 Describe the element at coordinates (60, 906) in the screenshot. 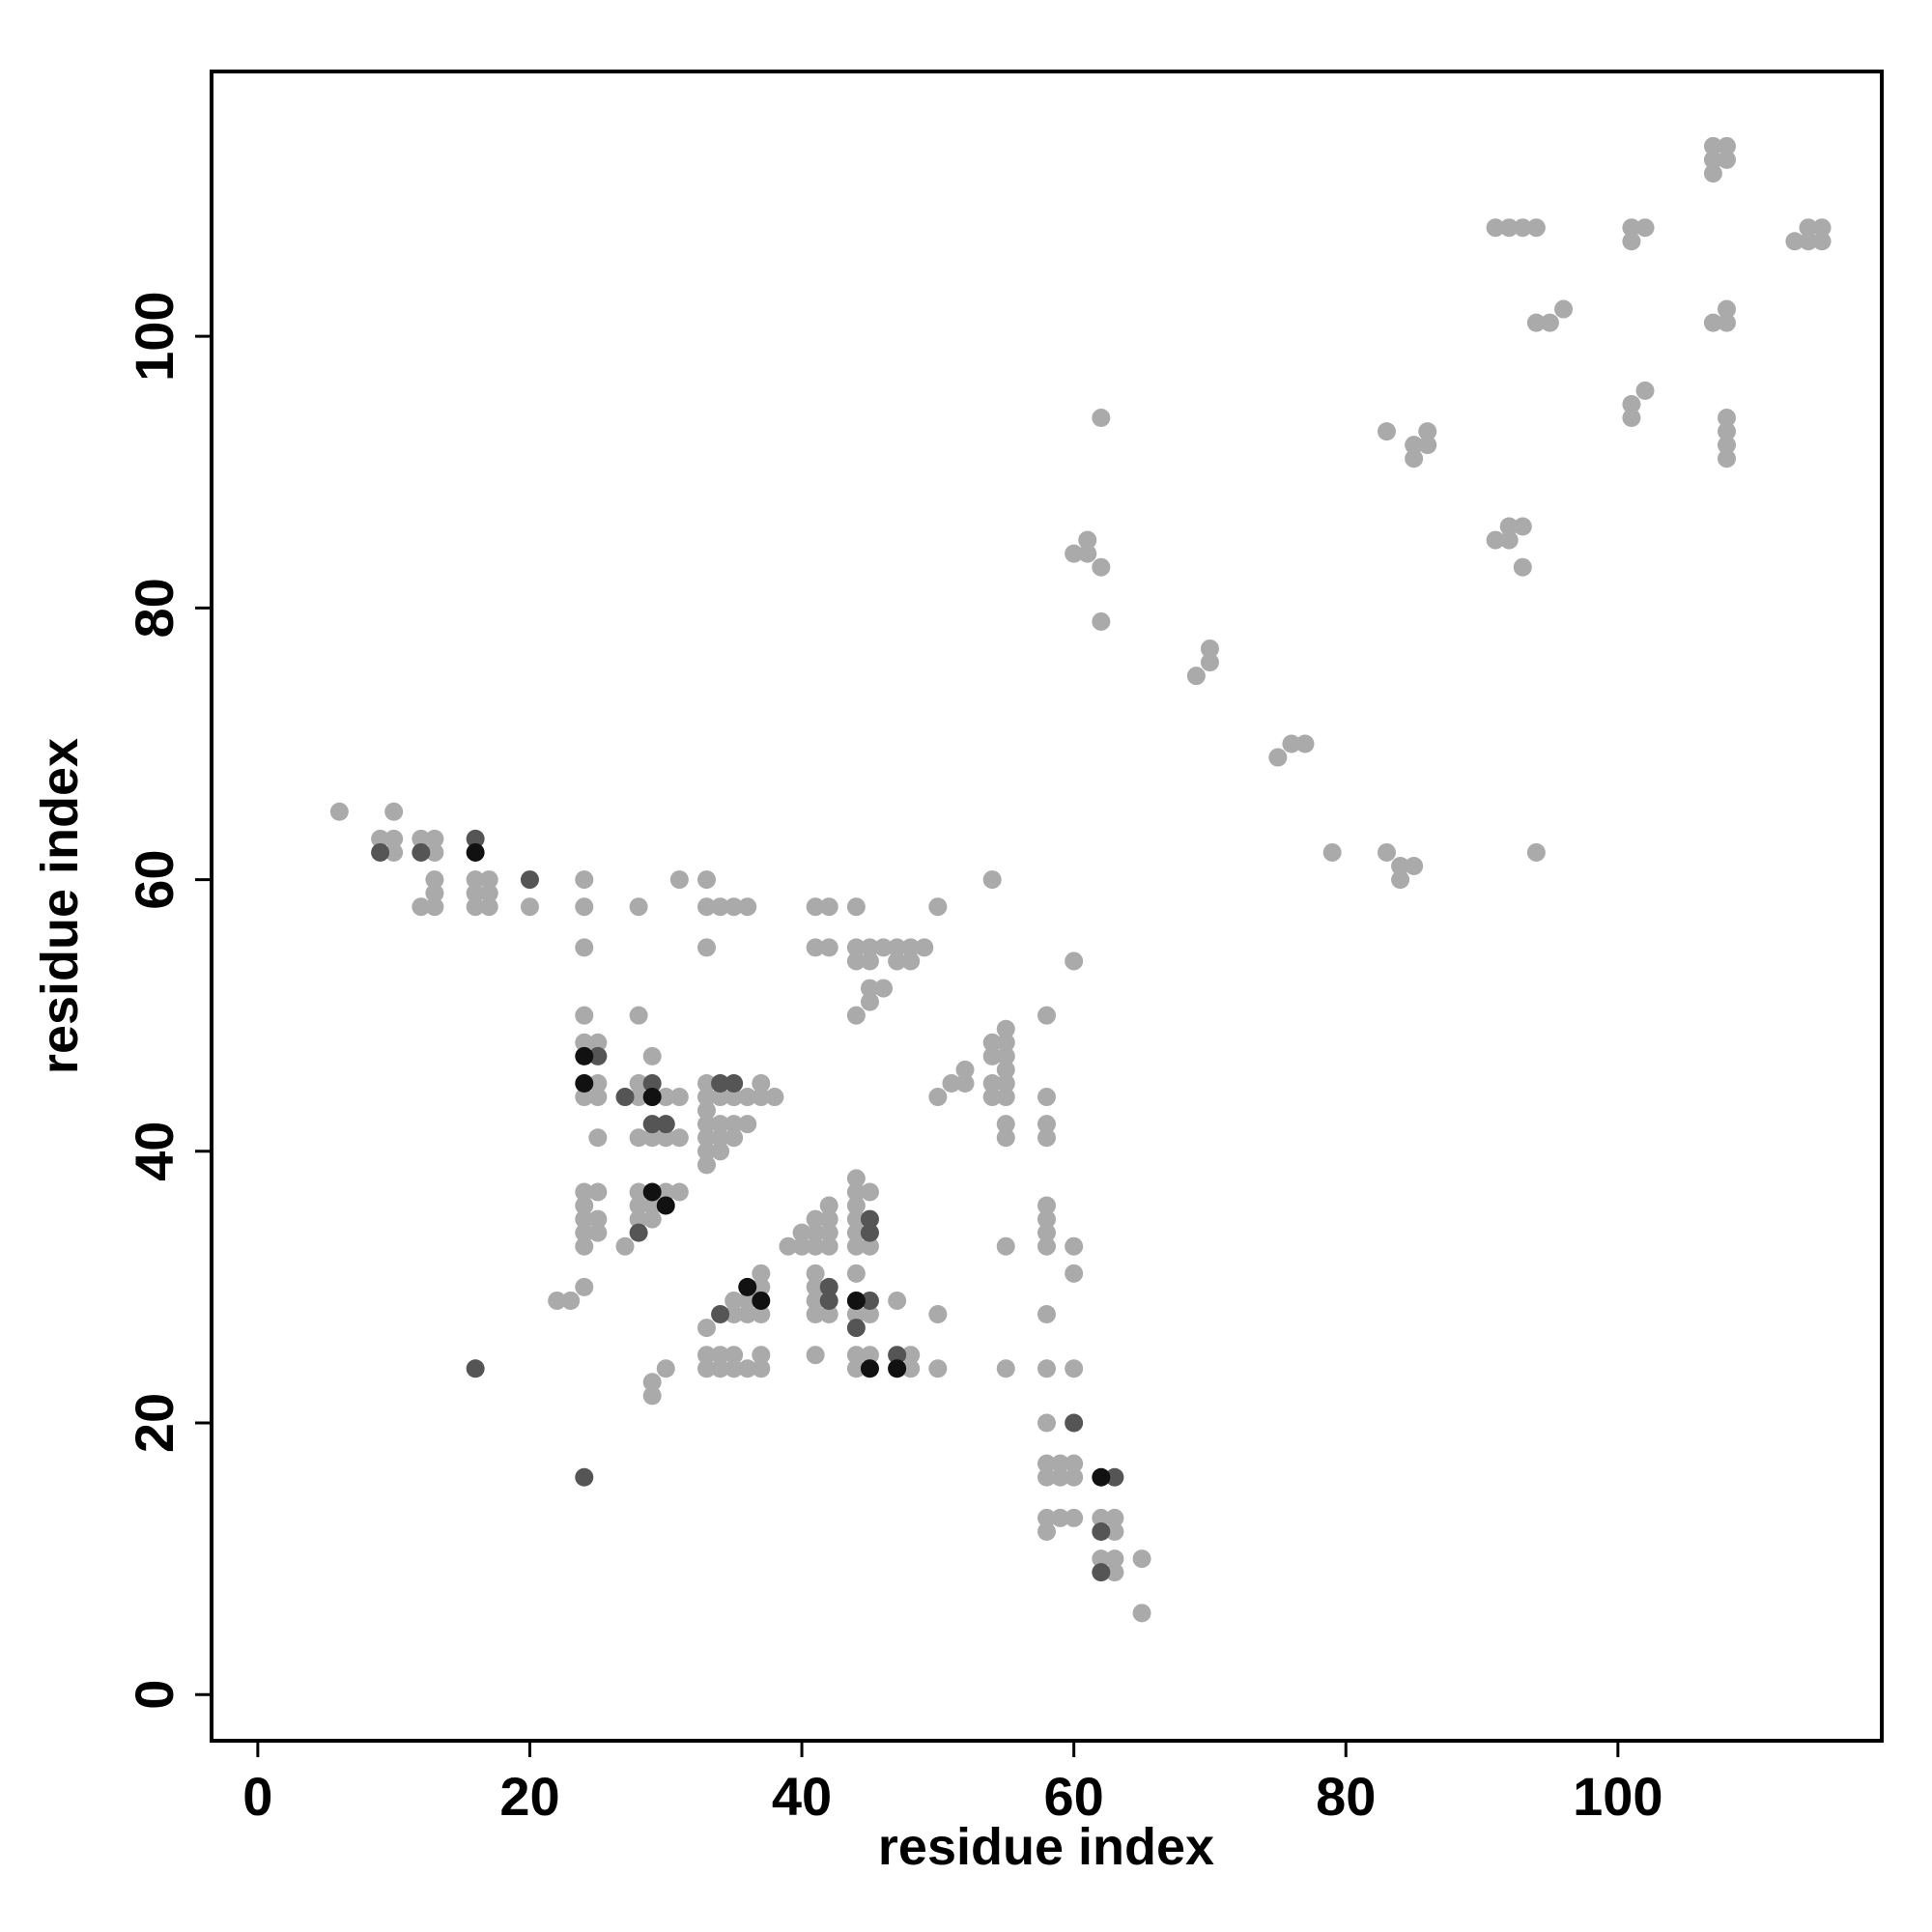

I see `y-axis-label: residue index` at that location.